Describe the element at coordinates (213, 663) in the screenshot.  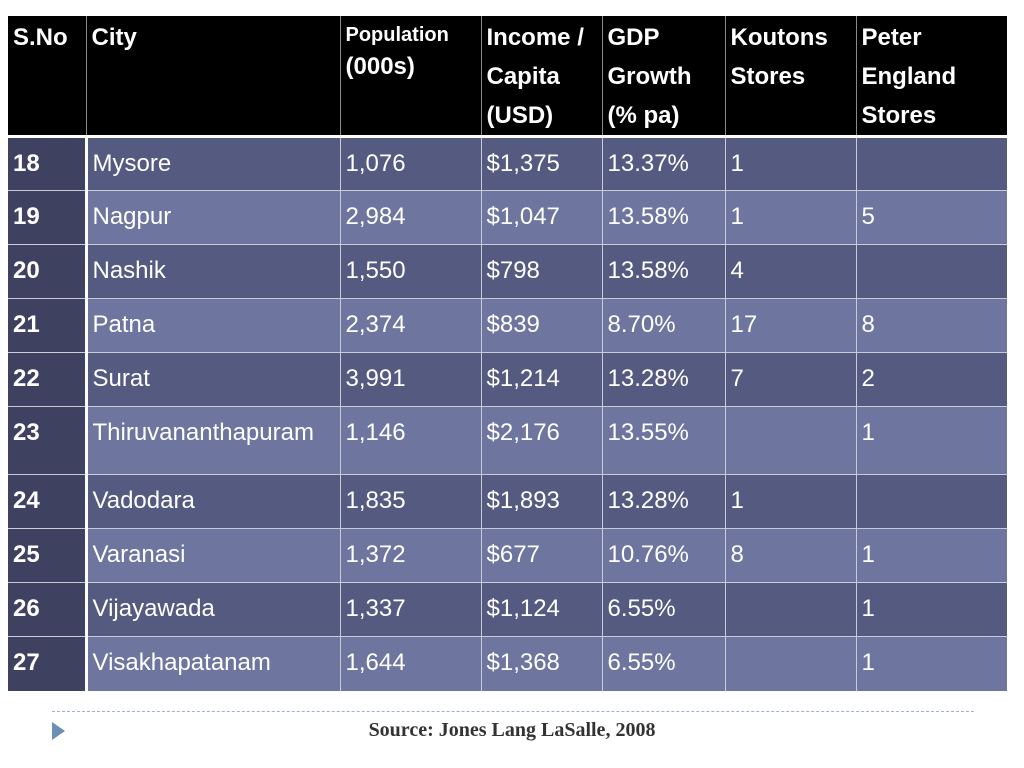
I see `cell-city: Visakhapatanam` at that location.